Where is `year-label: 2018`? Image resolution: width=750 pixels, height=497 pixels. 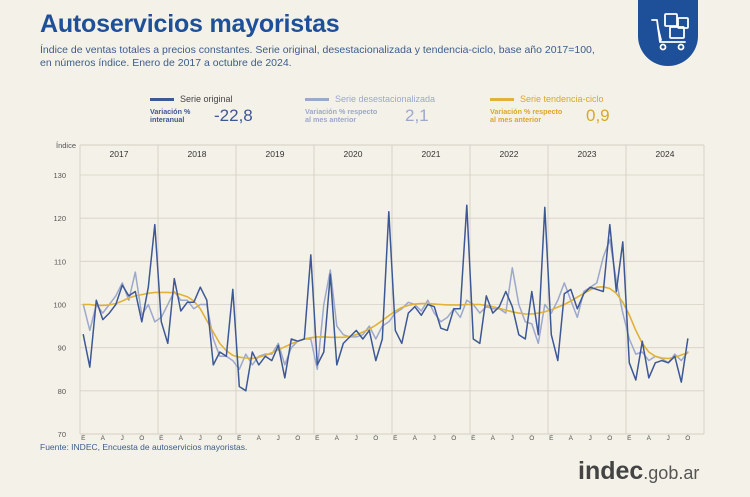
year-label: 2018 is located at coordinates (197, 154).